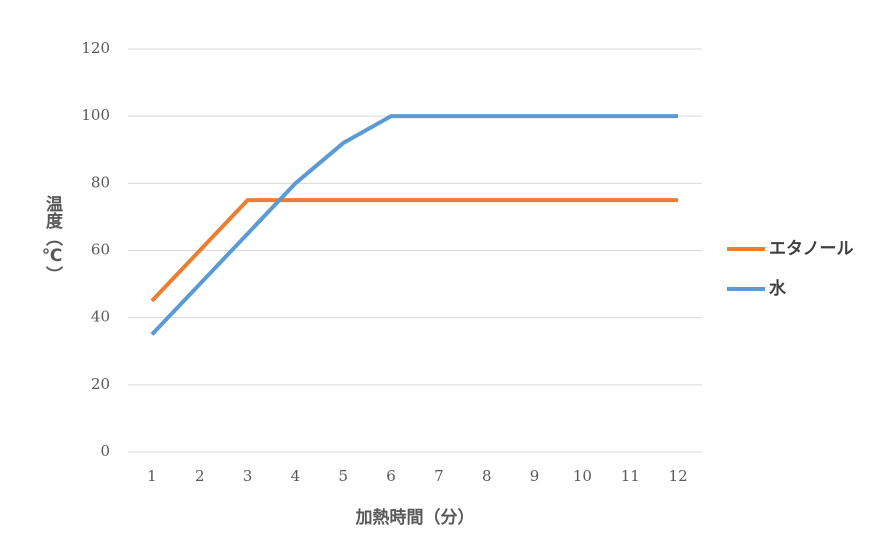 The width and height of the screenshot is (883, 539). What do you see at coordinates (630, 476) in the screenshot?
I see `x-tick-label: 11` at bounding box center [630, 476].